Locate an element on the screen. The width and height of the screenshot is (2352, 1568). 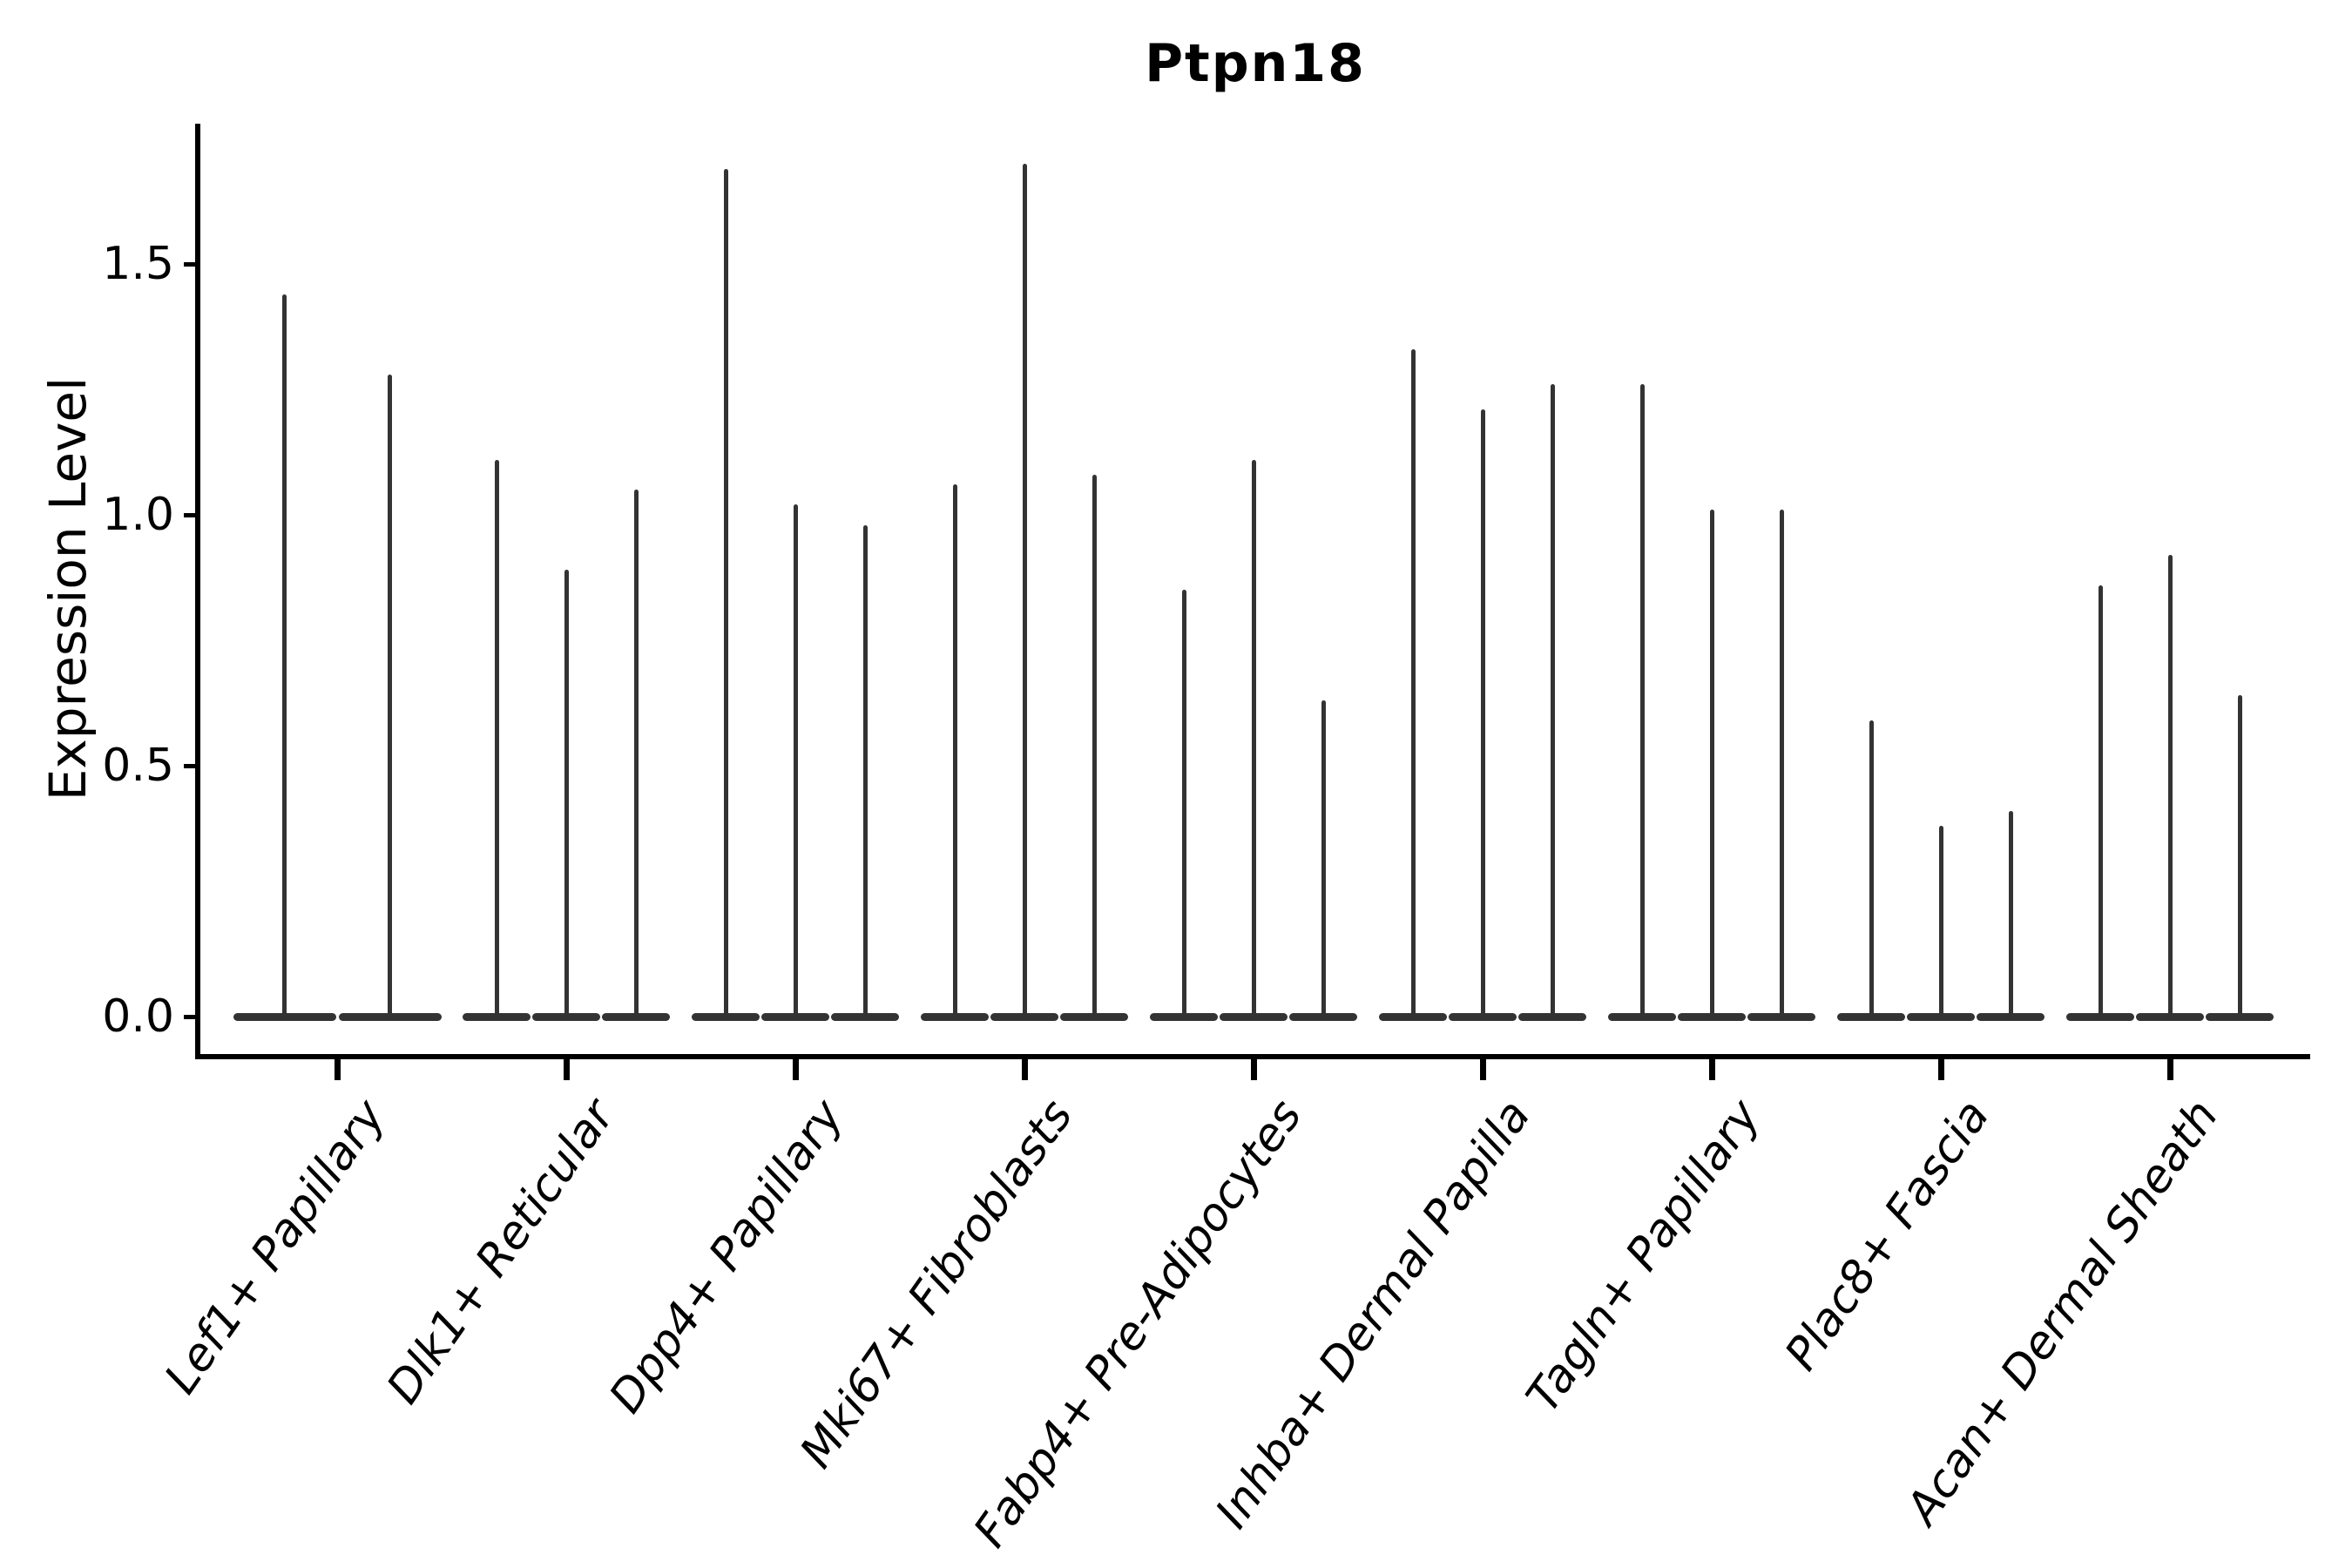
y-axis-spine is located at coordinates (198, 591).